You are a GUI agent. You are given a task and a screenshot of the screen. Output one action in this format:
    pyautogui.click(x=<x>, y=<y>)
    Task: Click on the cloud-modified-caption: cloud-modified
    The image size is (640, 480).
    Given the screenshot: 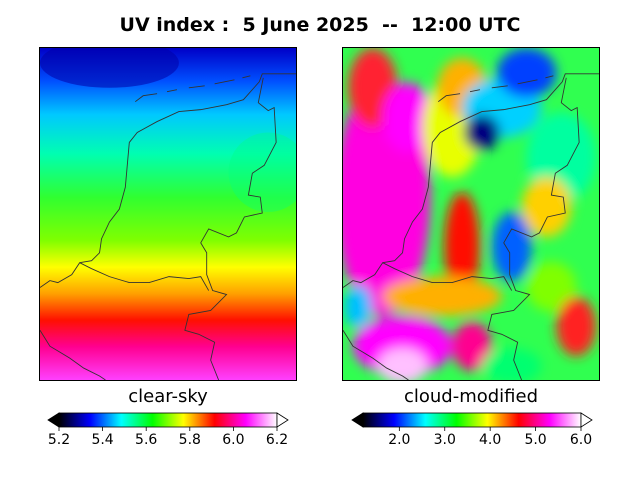 What is the action you would take?
    pyautogui.click(x=471, y=396)
    